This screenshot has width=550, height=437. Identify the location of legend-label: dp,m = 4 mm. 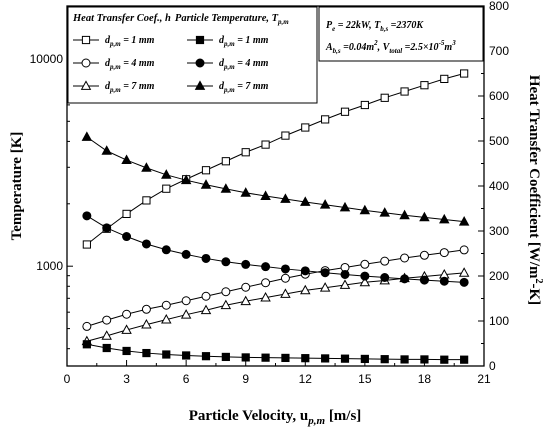
(130, 64).